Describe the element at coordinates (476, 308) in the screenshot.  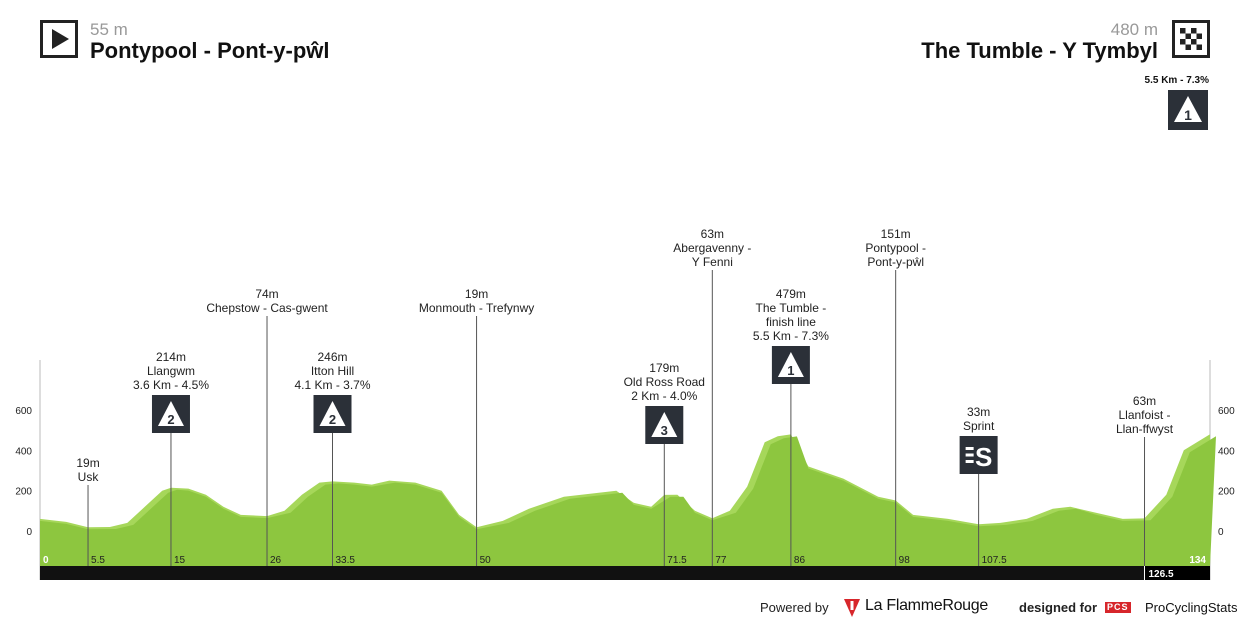
I see `marker-label: Monmouth - Trefynwy` at that location.